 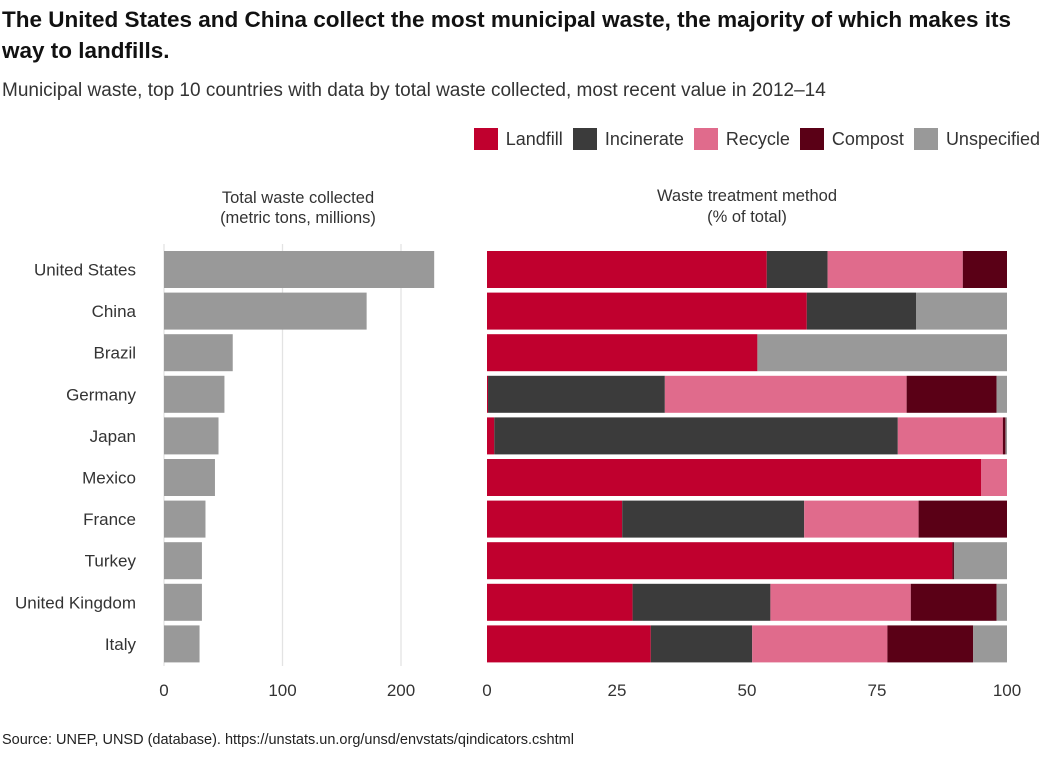 I want to click on stack-unspecified-italy, so click(x=990, y=643).